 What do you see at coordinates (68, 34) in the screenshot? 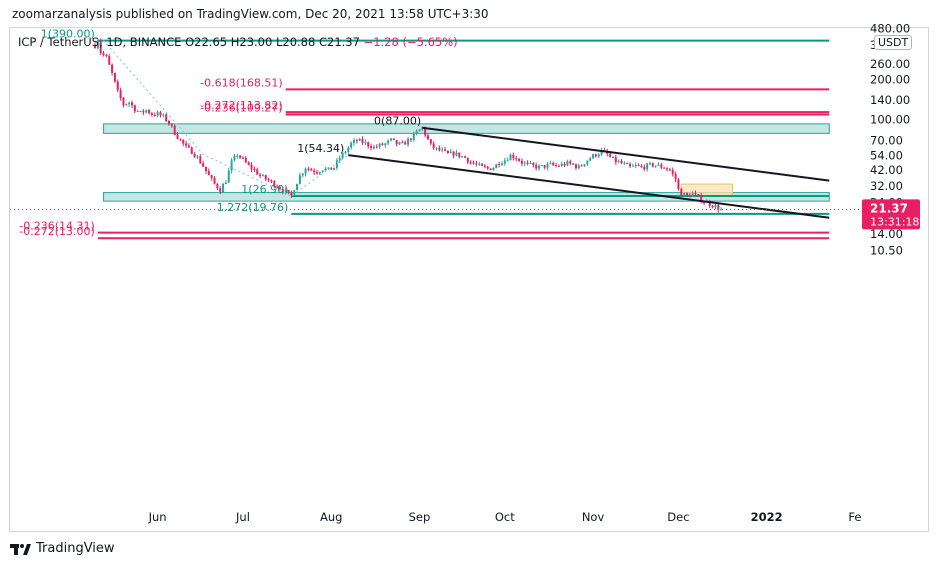
I see `fib-level-label: 1(390.00)` at bounding box center [68, 34].